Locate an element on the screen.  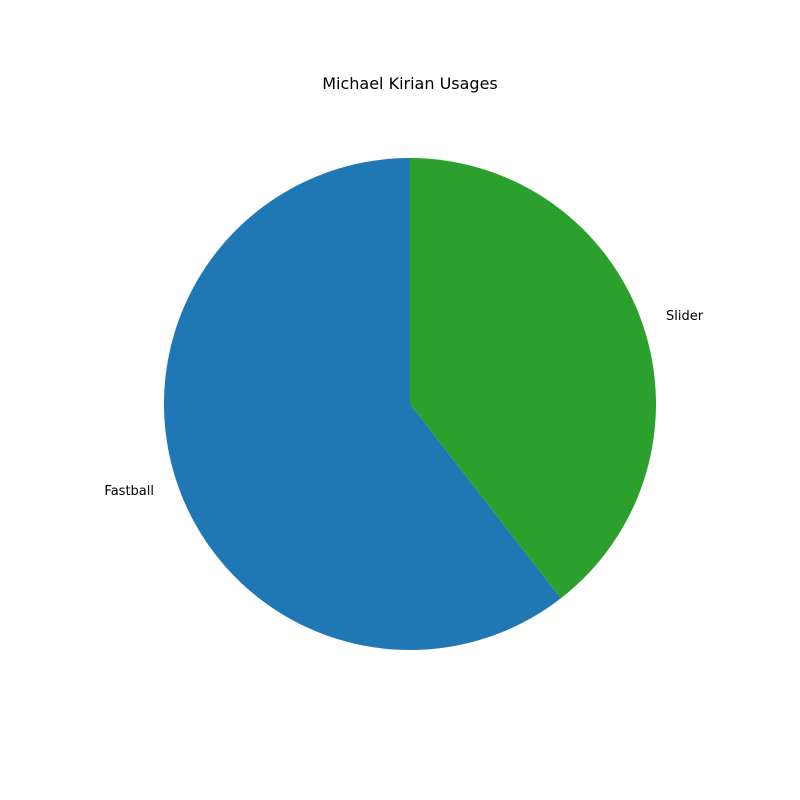
pie-label-slider: Slider is located at coordinates (685, 316).